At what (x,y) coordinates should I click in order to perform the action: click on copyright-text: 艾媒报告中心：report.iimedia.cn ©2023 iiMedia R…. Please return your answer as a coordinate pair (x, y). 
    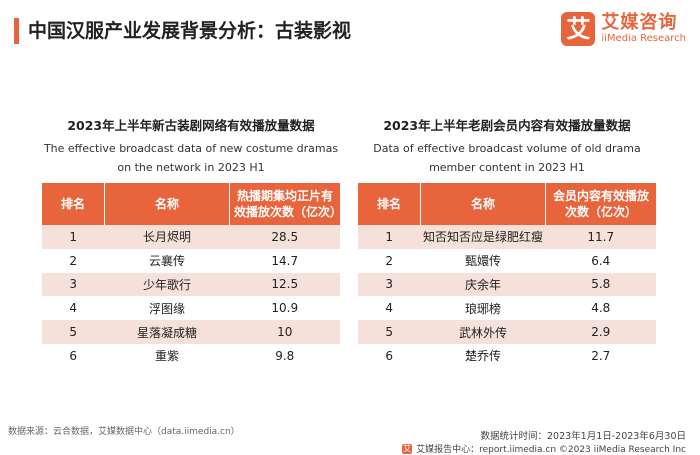
    Looking at the image, I should click on (551, 450).